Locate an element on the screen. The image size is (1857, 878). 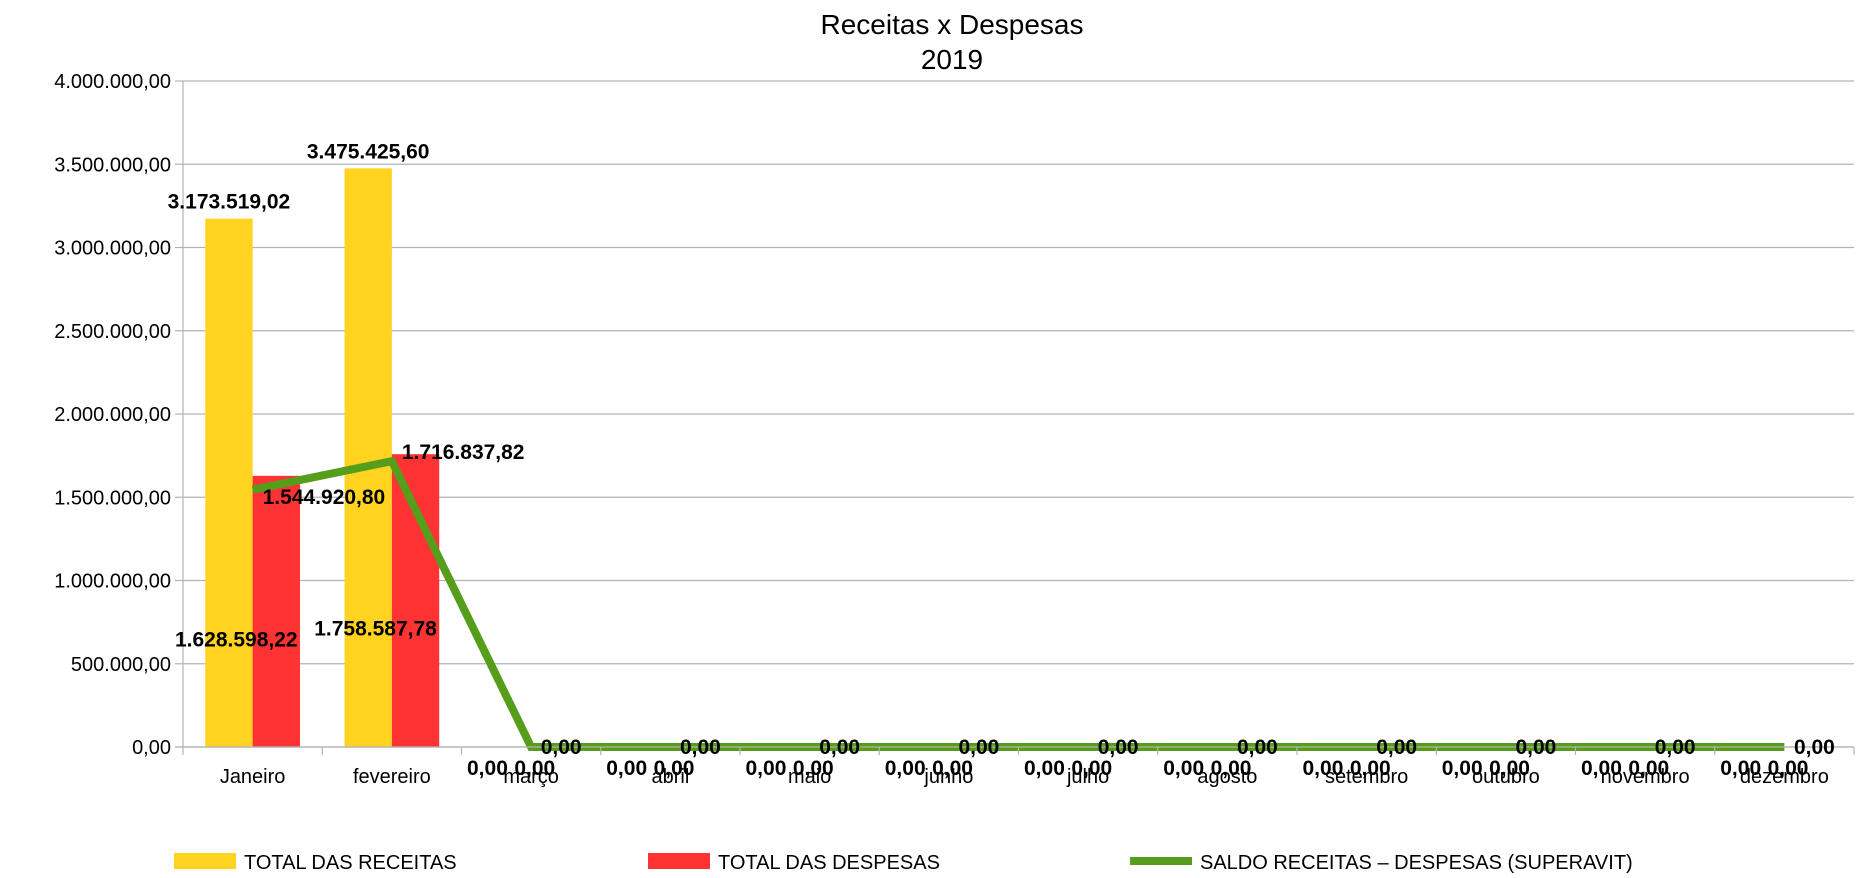
y-tick-label: 0,00 is located at coordinates (151, 748).